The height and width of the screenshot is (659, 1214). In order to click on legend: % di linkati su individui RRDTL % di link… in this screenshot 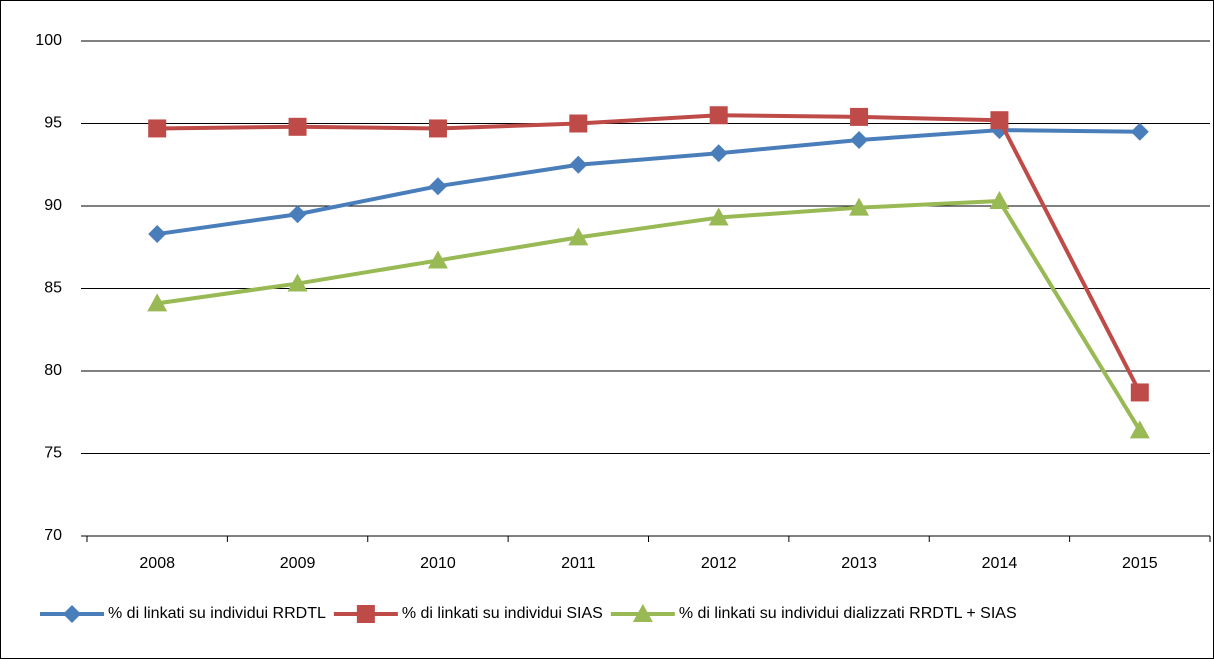, I will do `click(528, 613)`.